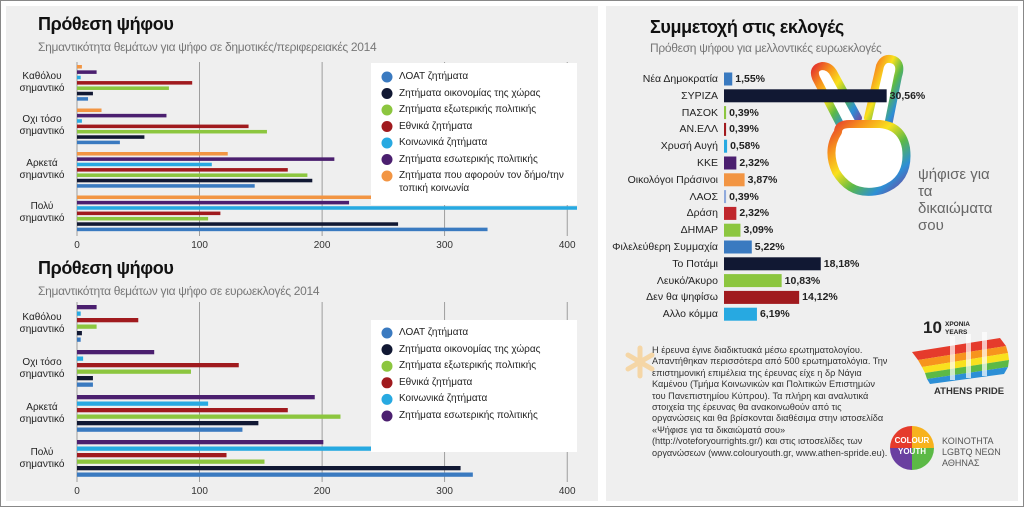 The width and height of the screenshot is (1024, 507). I want to click on value-label: 0,39%, so click(744, 196).